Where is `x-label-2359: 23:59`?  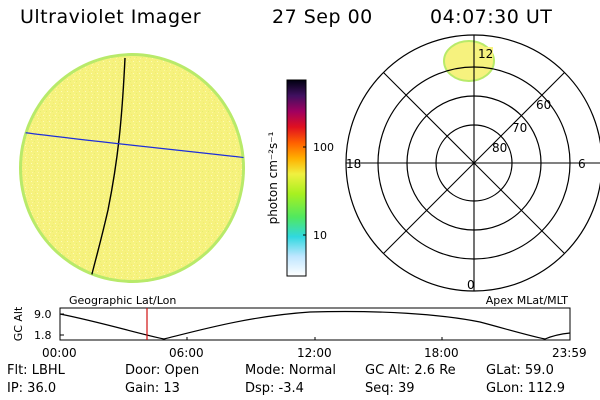 x-label-2359: 23:59 is located at coordinates (569, 353).